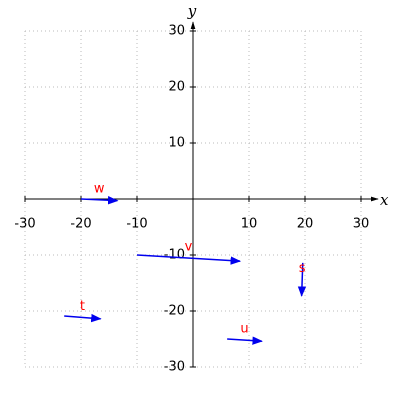 The width and height of the screenshot is (400, 400). I want to click on y-tick-label: 20, so click(176, 87).